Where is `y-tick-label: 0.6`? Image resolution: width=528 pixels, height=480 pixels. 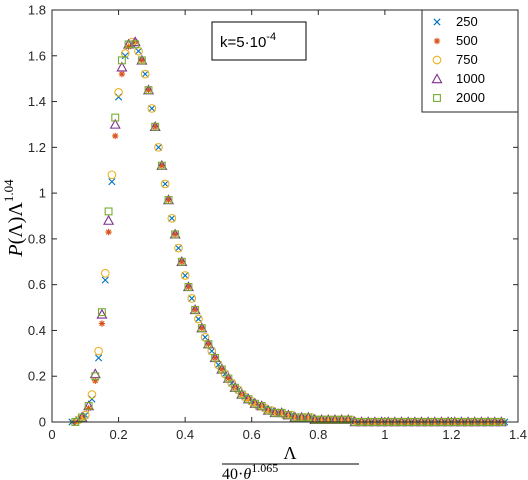
y-tick-label: 0.6 is located at coordinates (37, 284).